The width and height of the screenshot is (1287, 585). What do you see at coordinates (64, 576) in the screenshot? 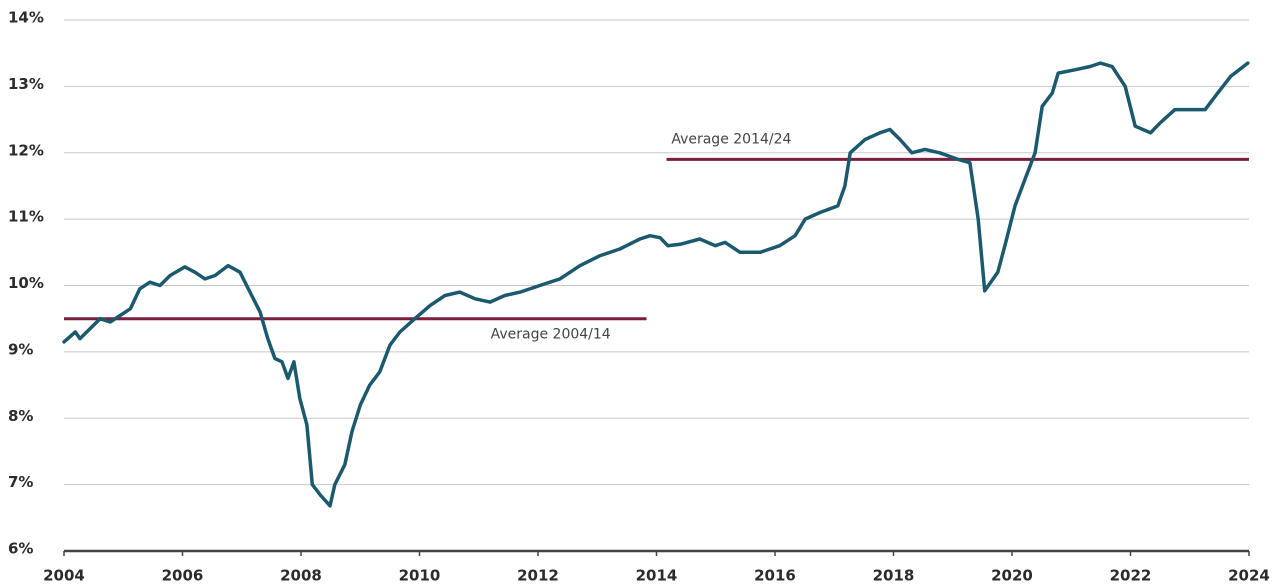
I see `x-tick-label: 2004` at bounding box center [64, 576].